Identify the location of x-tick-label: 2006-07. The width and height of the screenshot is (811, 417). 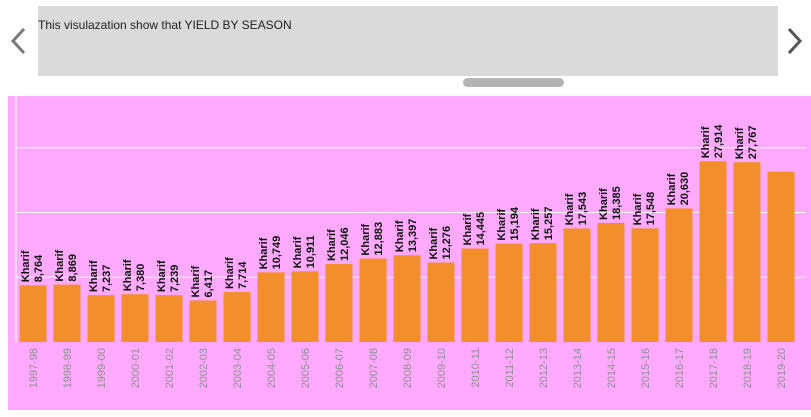
(340, 368).